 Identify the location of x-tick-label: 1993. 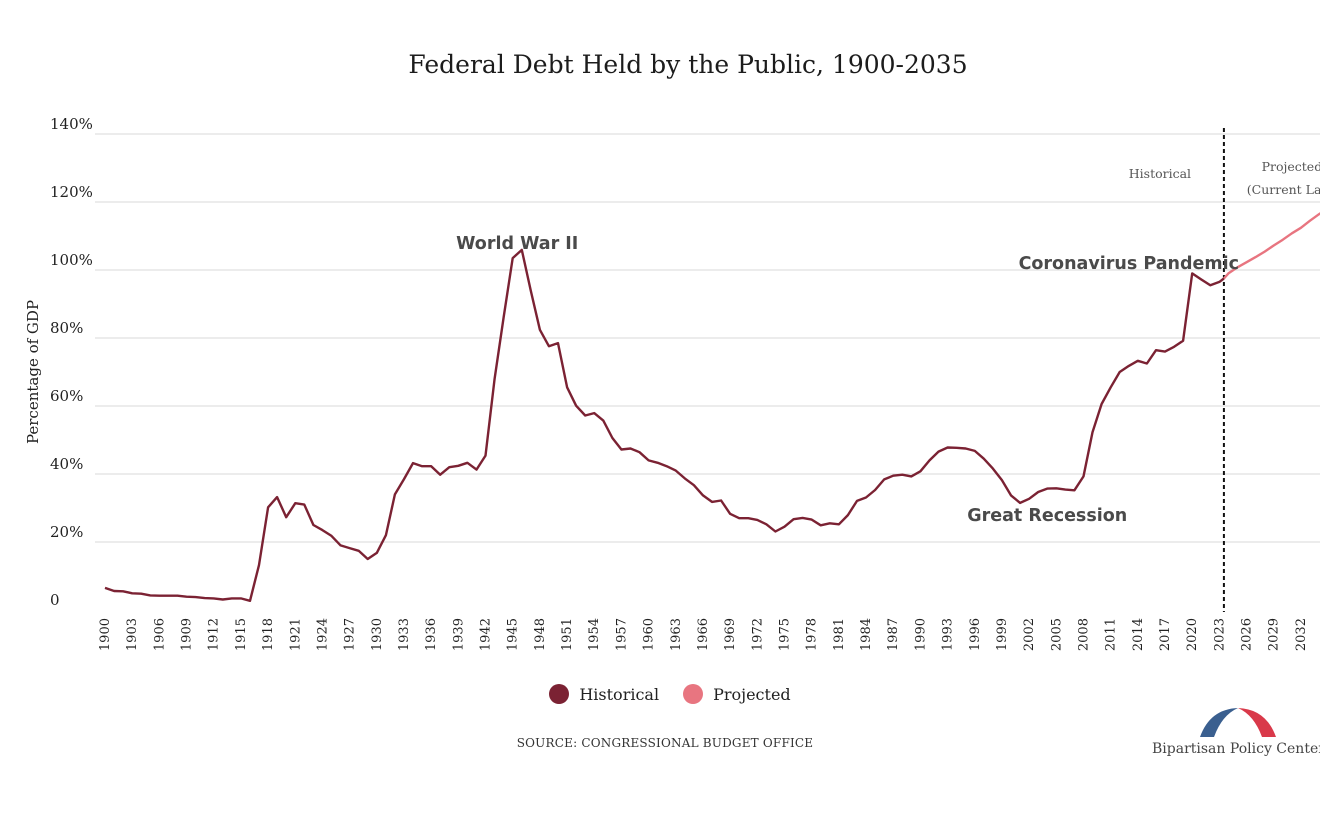
(948, 634).